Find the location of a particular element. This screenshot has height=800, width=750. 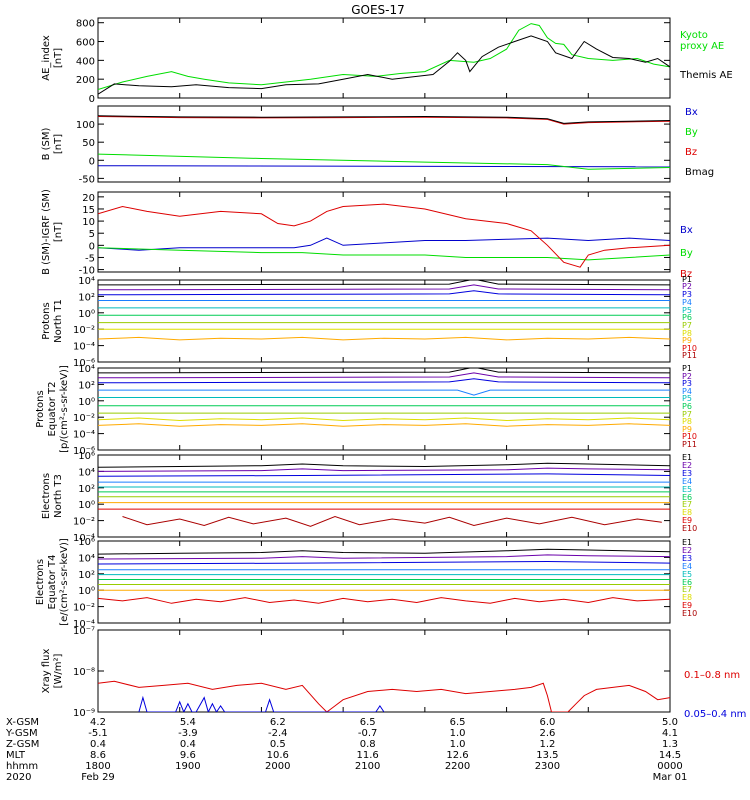

ephemeris-value: 2.6 is located at coordinates (547, 733).